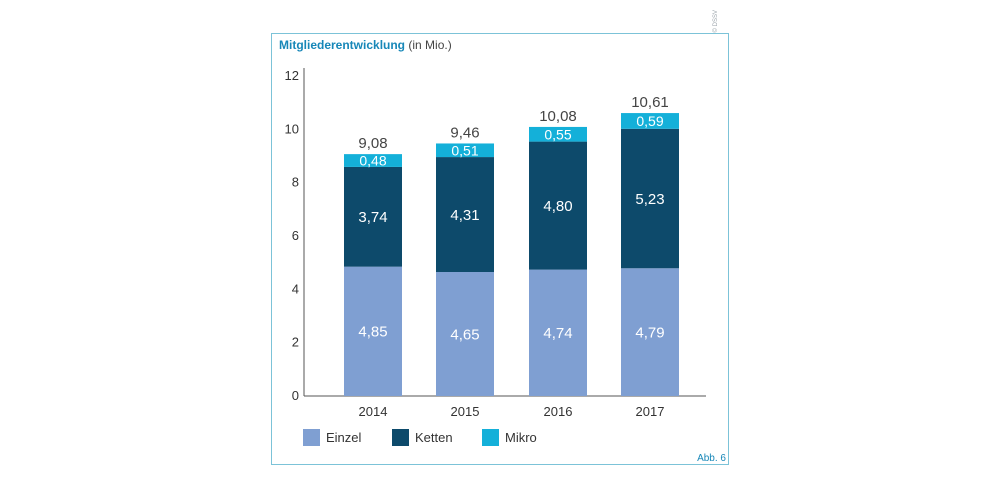 The width and height of the screenshot is (1000, 500). I want to click on data-label-einzel: 4,65, so click(464, 334).